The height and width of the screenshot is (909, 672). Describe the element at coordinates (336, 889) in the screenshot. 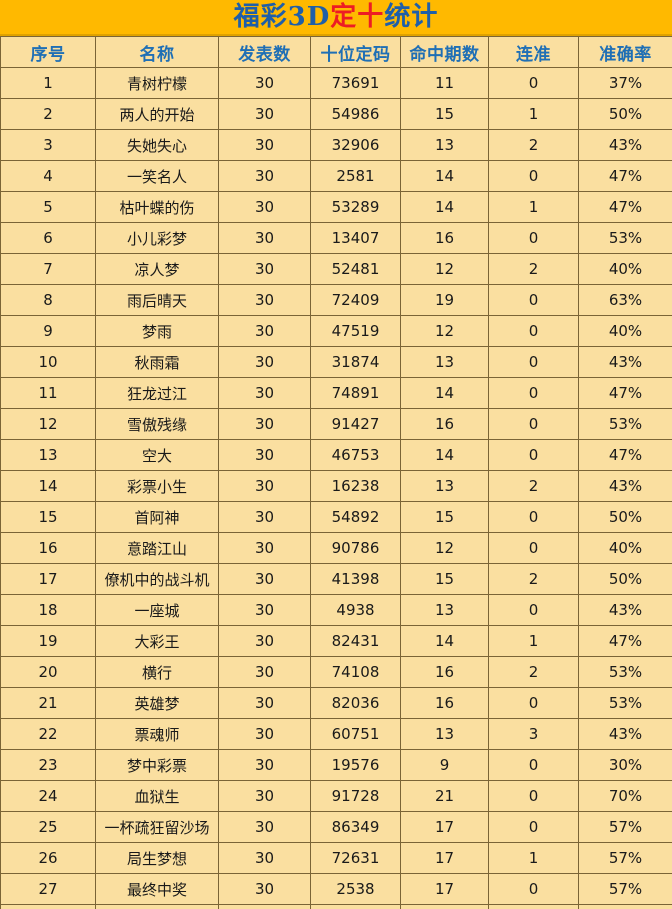

I see `table-row: 27 最终中奖 30 2538 17 0 57%` at that location.